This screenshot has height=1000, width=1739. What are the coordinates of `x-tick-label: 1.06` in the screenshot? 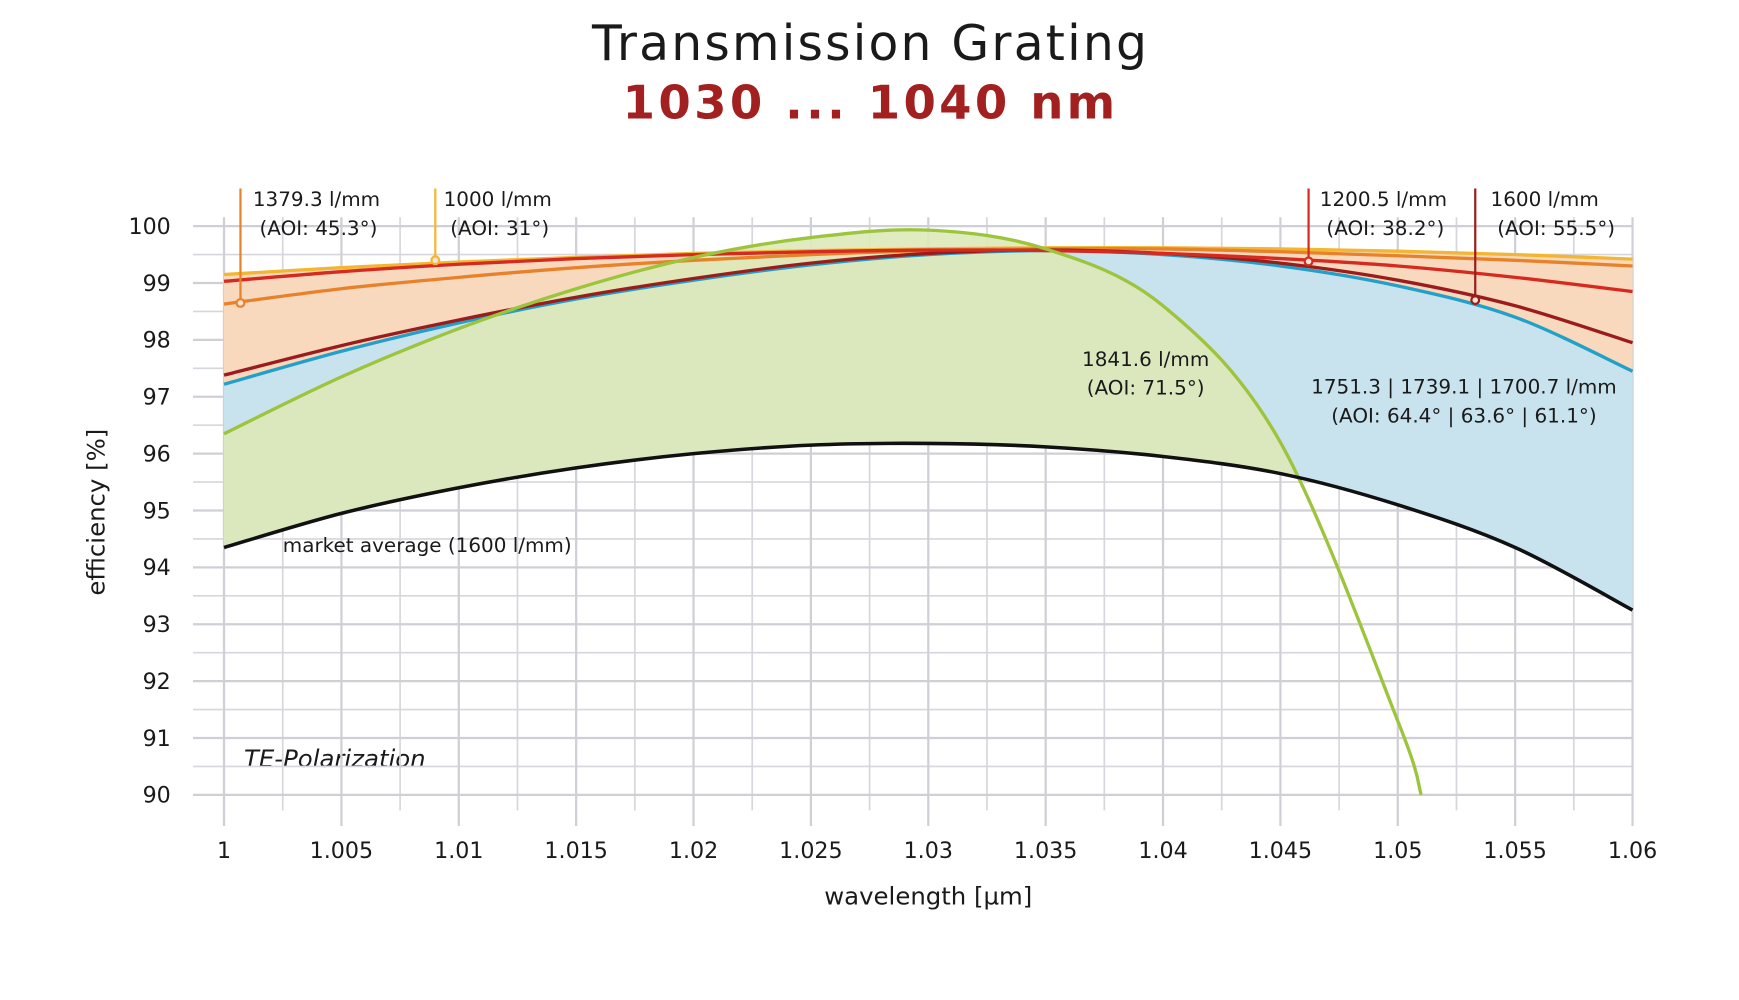 It's located at (1632, 851).